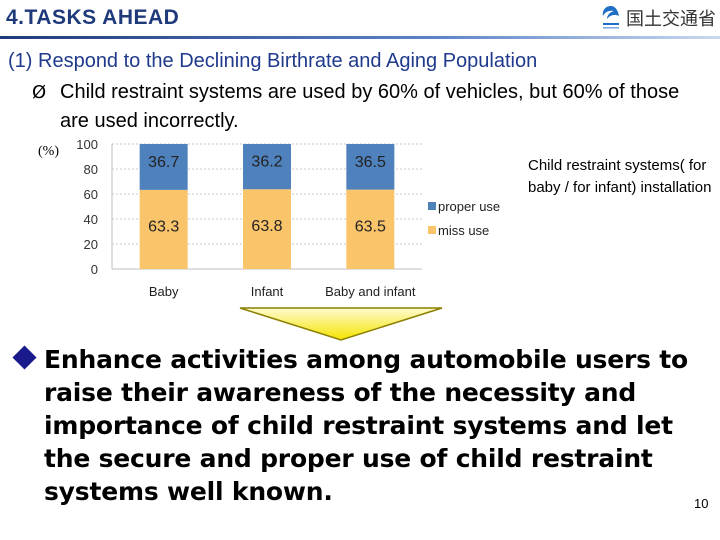  Describe the element at coordinates (48, 151) in the screenshot. I see `chart-unit-label: (%)` at that location.